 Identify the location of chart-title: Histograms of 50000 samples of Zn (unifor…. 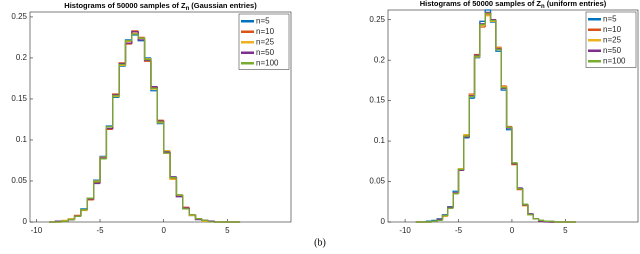
(513, 5).